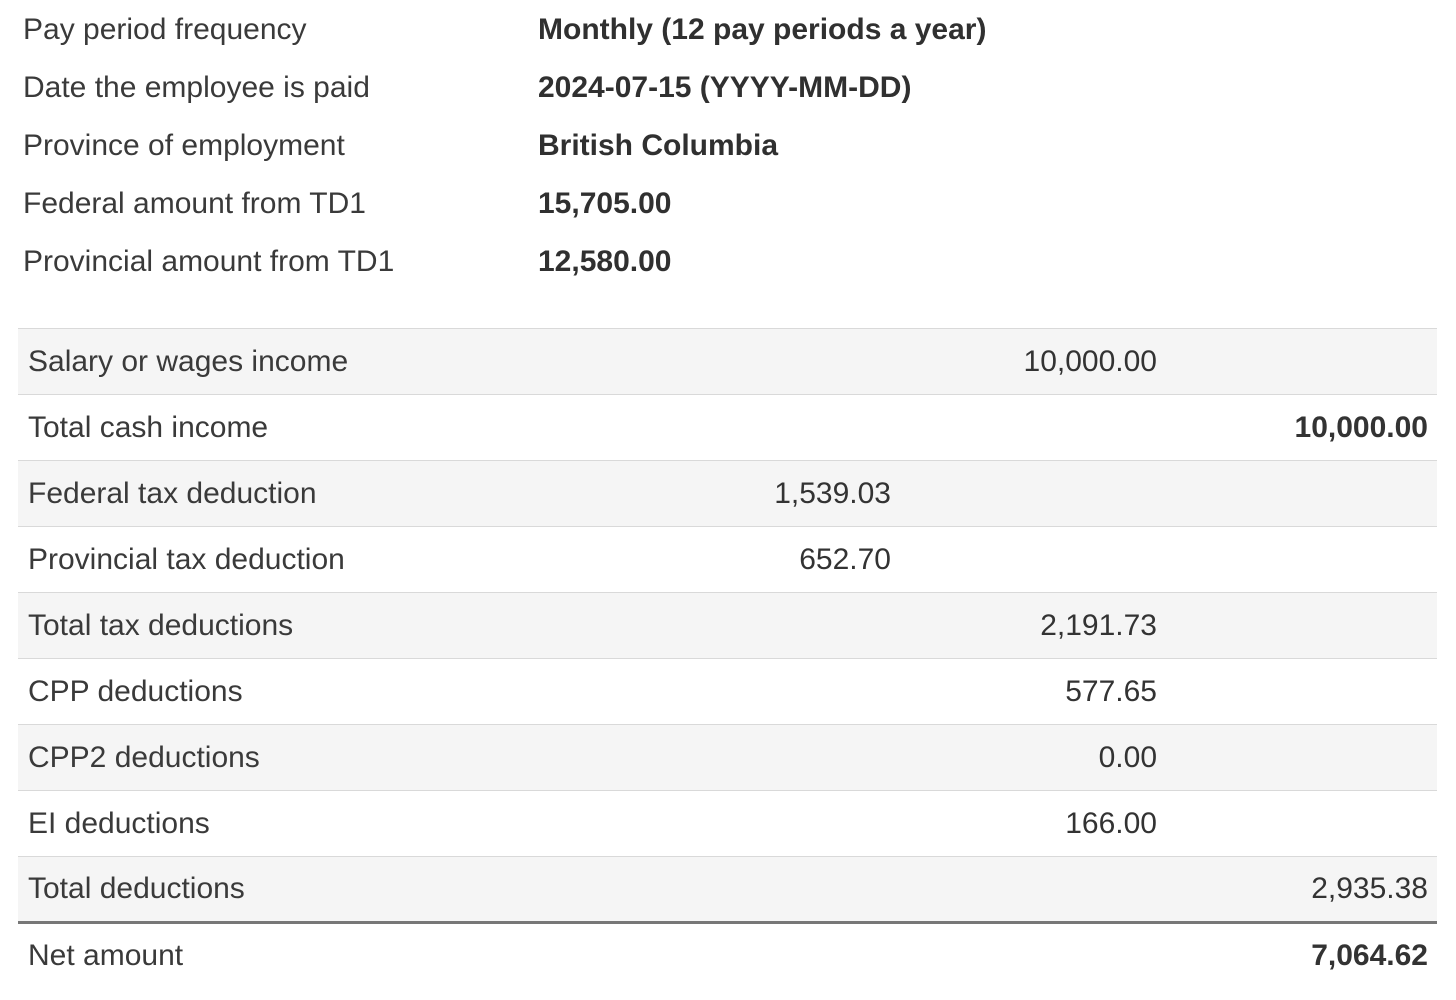  What do you see at coordinates (739, 204) in the screenshot?
I see `summary-row: Federal amount from TD1 15,705.00` at bounding box center [739, 204].